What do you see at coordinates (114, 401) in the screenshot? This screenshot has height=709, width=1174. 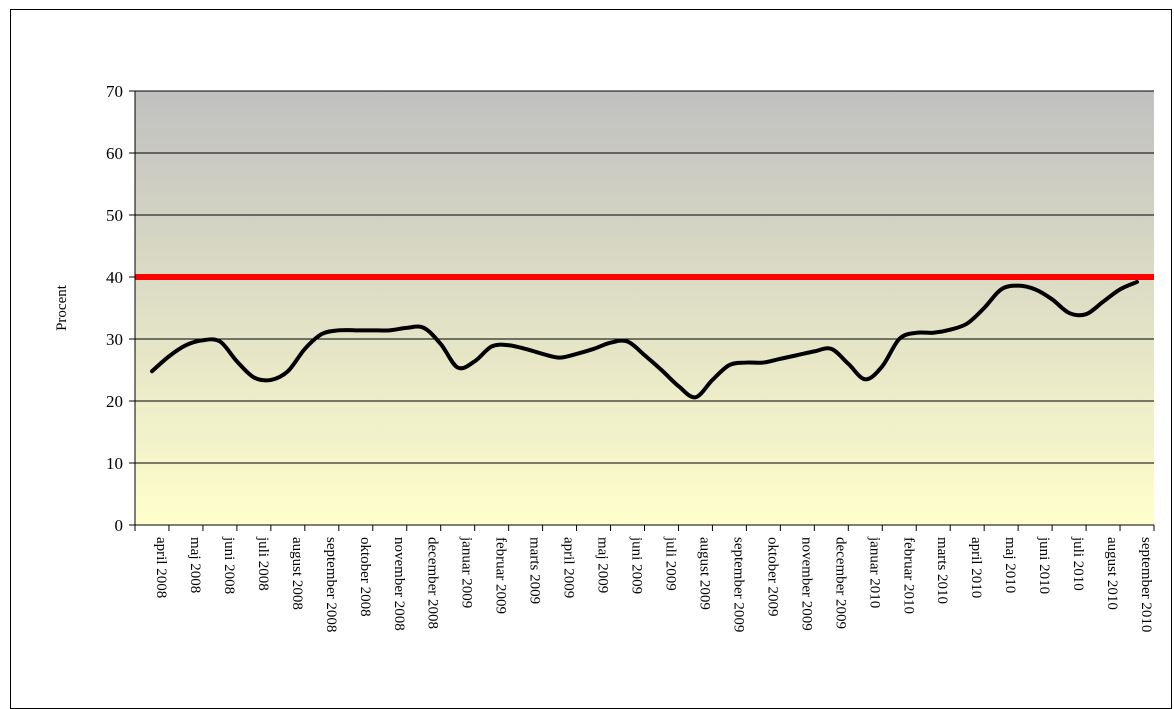 I see `y-tick-label: 20` at bounding box center [114, 401].